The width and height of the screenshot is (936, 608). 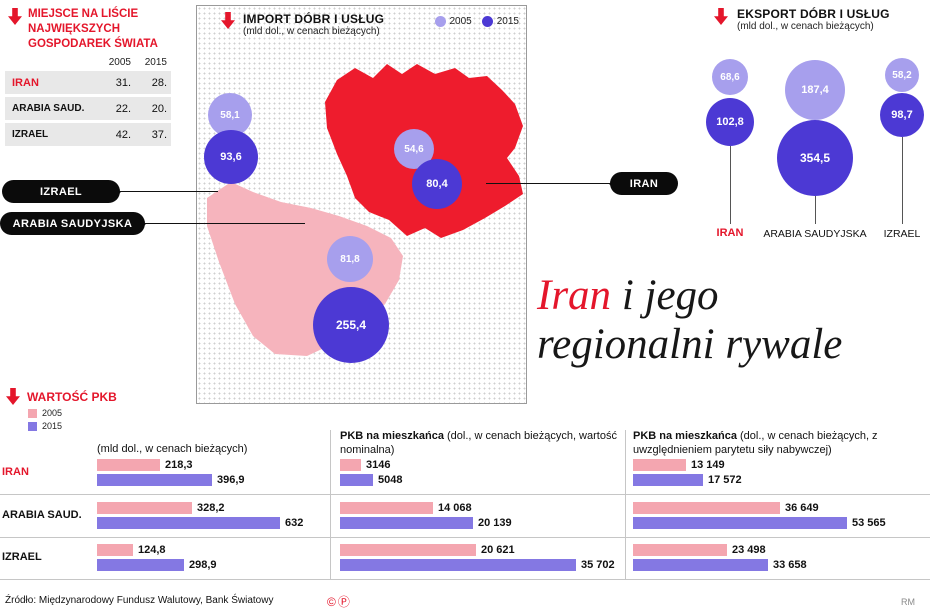 What do you see at coordinates (685, 436) in the screenshot?
I see `pkb-col3-header-bold: PKB na mieszkańca` at bounding box center [685, 436].